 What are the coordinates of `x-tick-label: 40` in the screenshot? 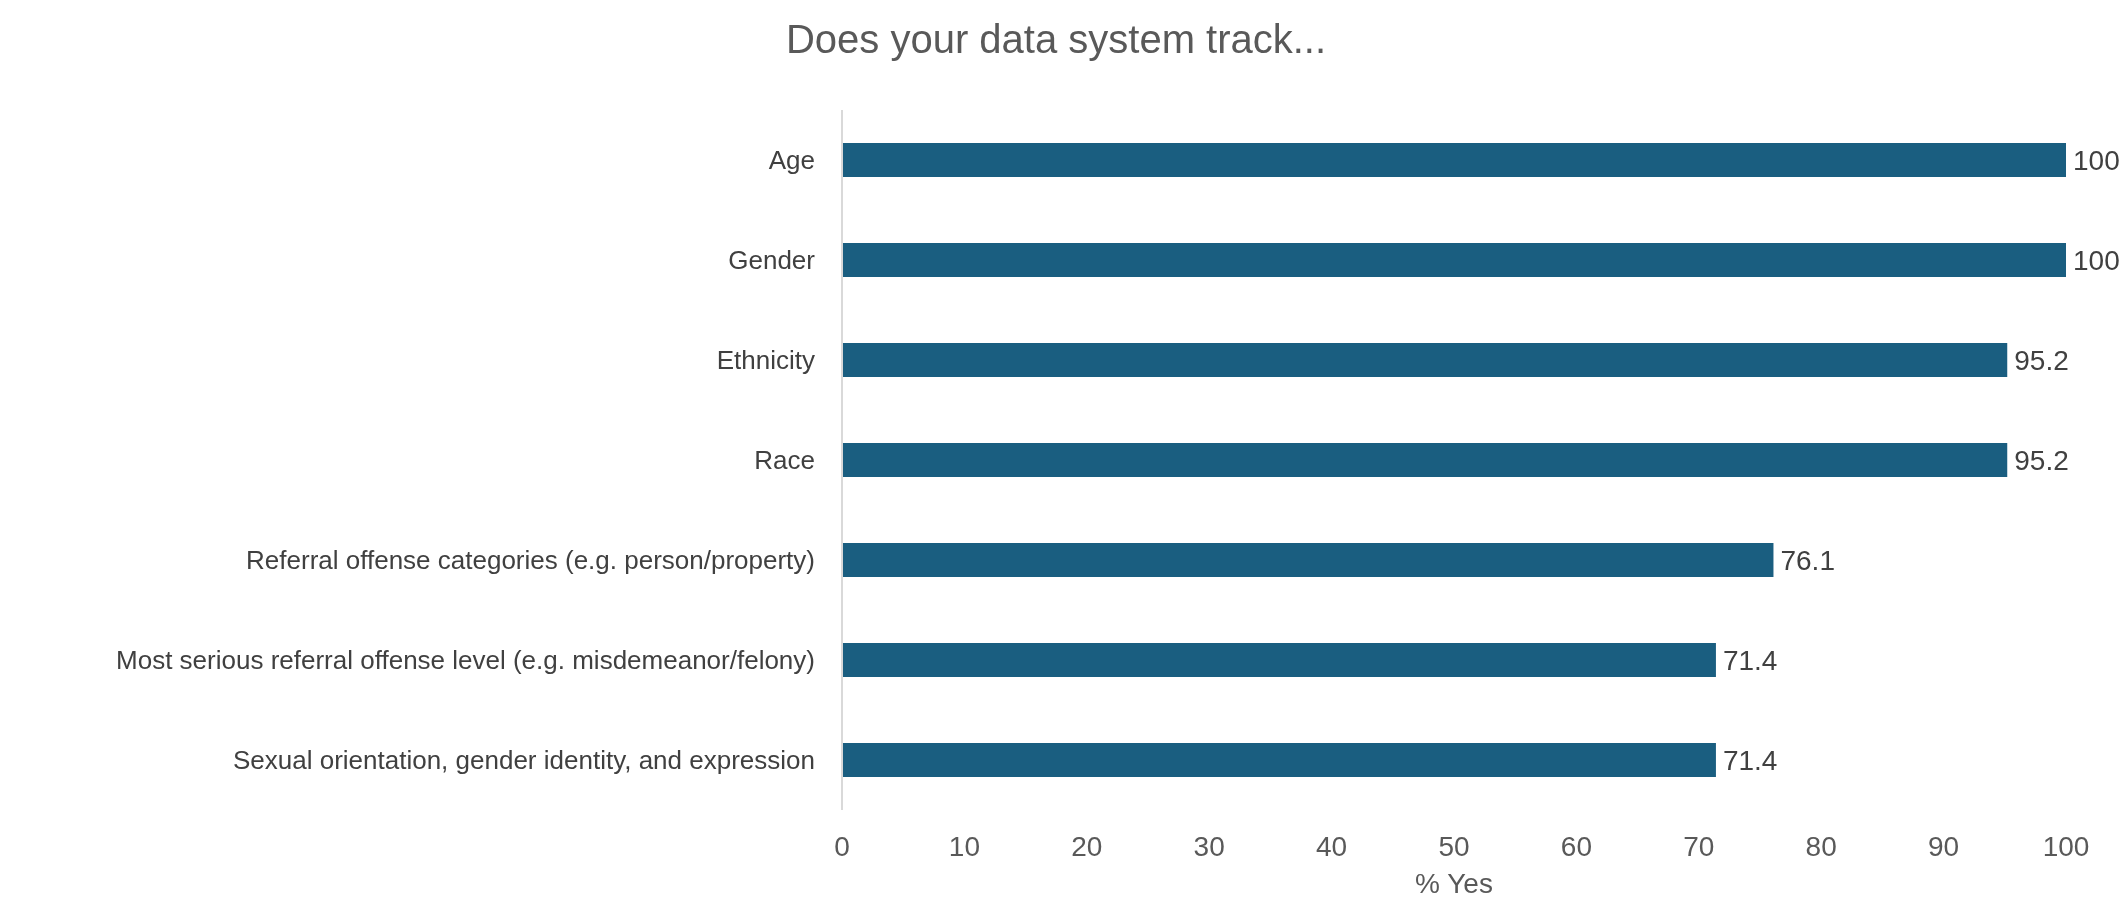 It's located at (1332, 846).